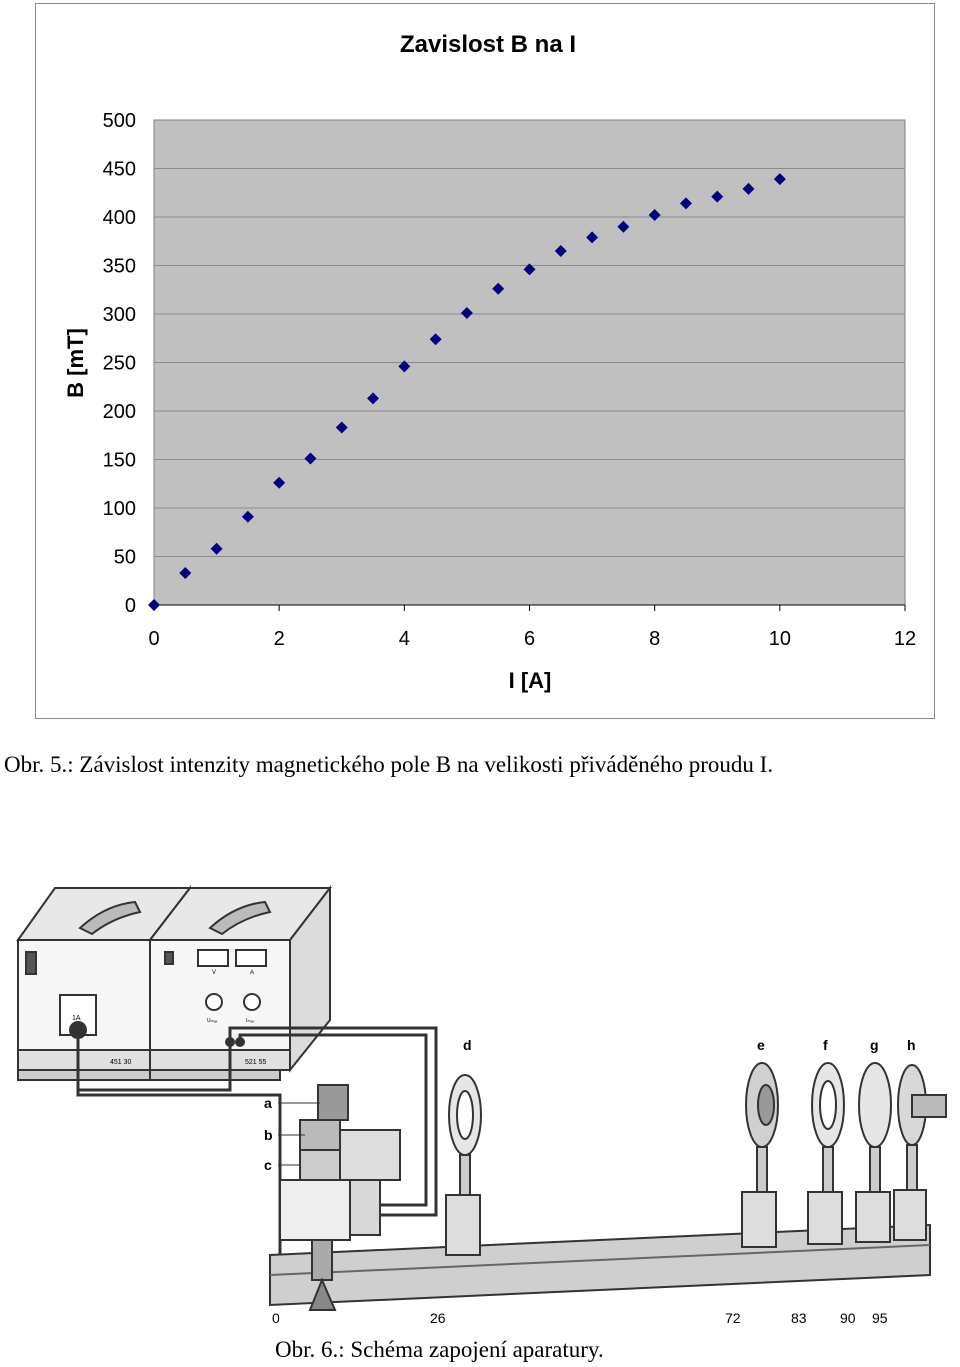 Image resolution: width=960 pixels, height=1367 pixels. Describe the element at coordinates (279, 639) in the screenshot. I see `x-tick-label: 2` at that location.